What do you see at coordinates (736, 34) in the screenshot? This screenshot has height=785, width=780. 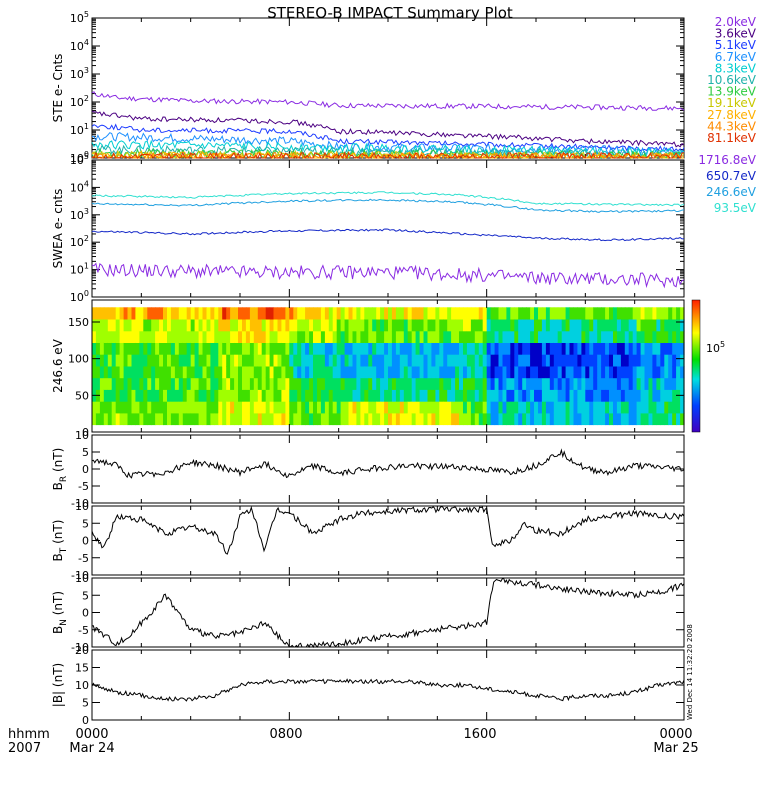 I see `ste-legend-entry: 3.6keV` at bounding box center [736, 34].